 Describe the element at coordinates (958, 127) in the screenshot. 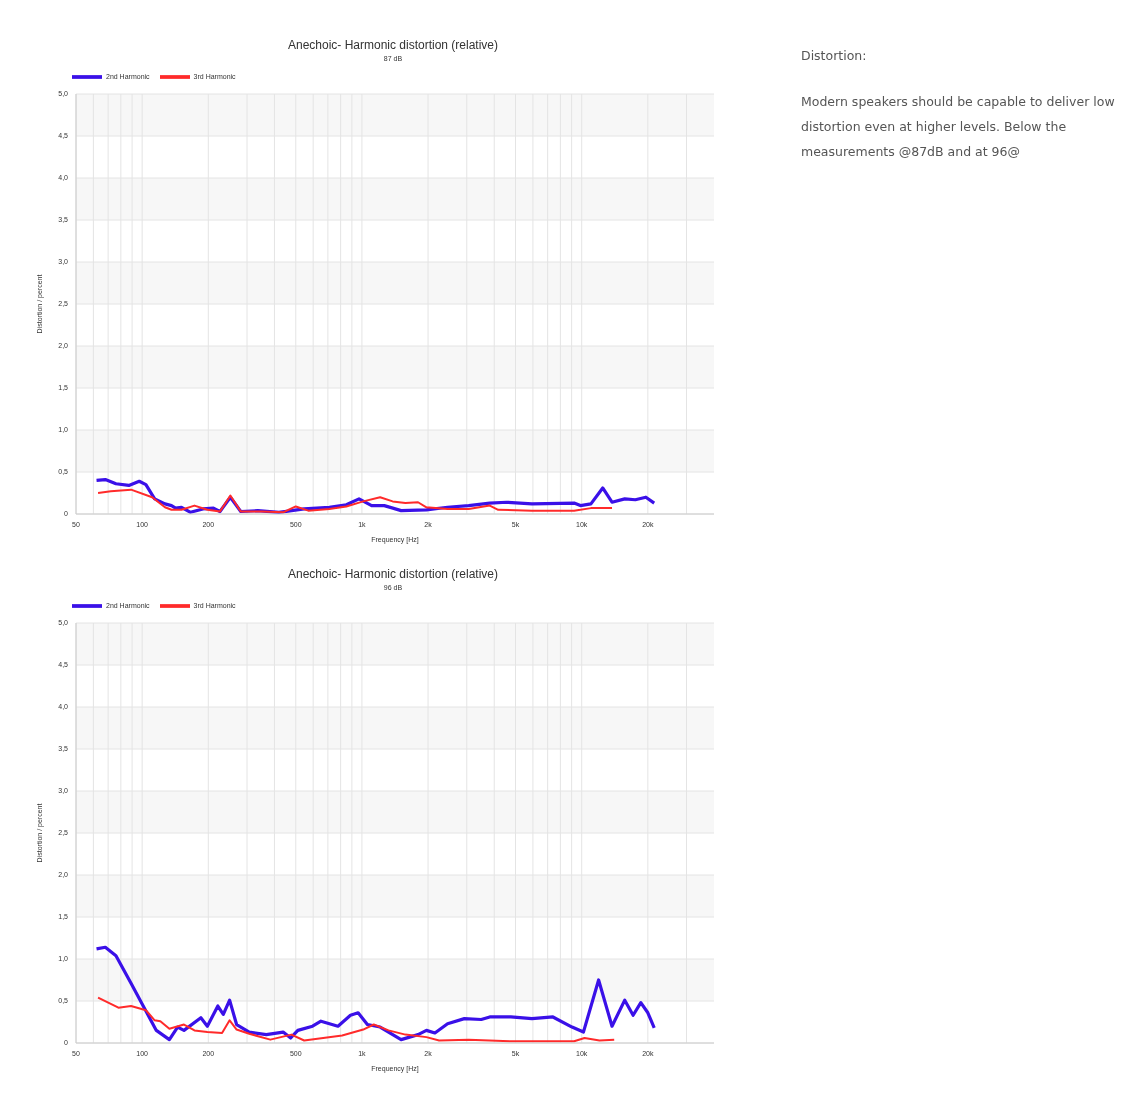

I see `text: Modern speakers should be capable to deliver low distortion even at higher levels. Below the measurements @87dB and at 96@` at that location.